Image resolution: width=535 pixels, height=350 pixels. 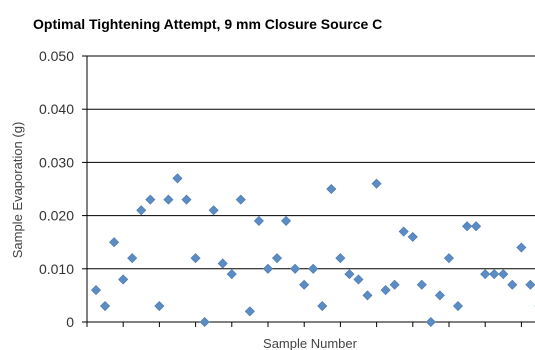 I want to click on y-tick-label: 0.020, so click(x=56, y=216).